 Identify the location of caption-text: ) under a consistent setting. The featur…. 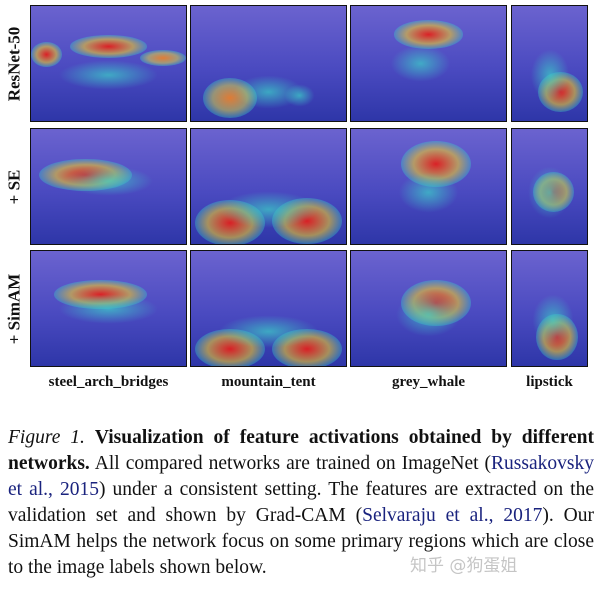
(301, 502).